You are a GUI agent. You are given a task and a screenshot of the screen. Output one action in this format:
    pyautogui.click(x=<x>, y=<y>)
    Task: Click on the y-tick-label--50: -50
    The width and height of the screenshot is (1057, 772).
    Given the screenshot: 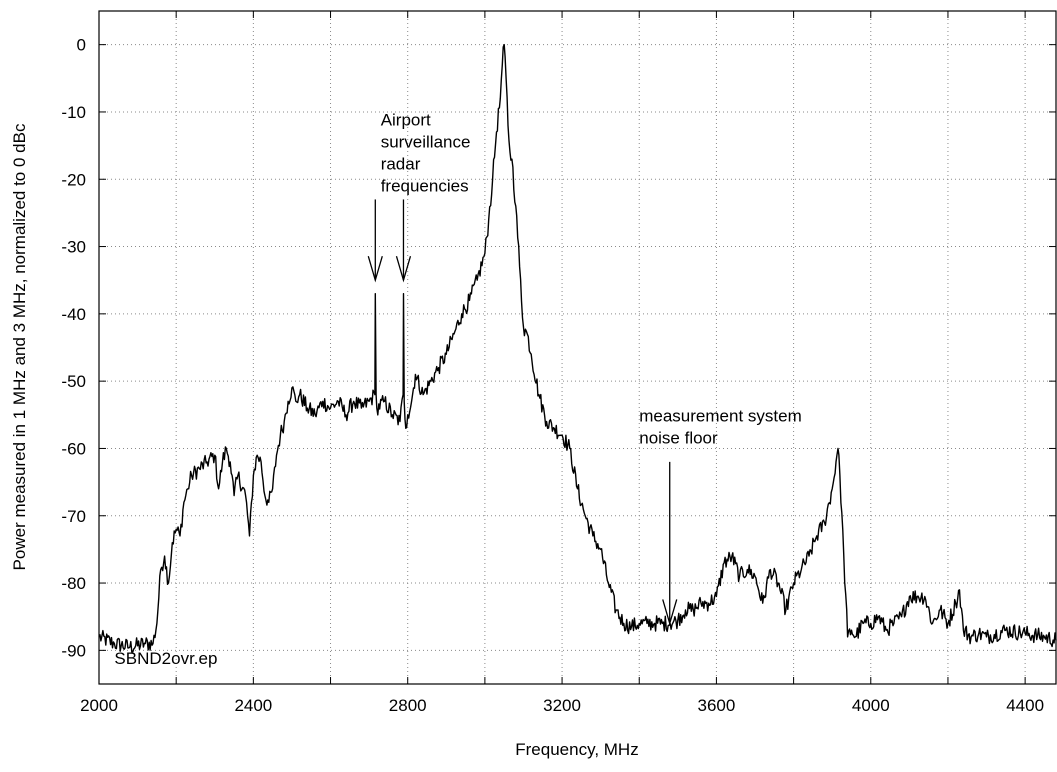 What is the action you would take?
    pyautogui.click(x=73, y=381)
    